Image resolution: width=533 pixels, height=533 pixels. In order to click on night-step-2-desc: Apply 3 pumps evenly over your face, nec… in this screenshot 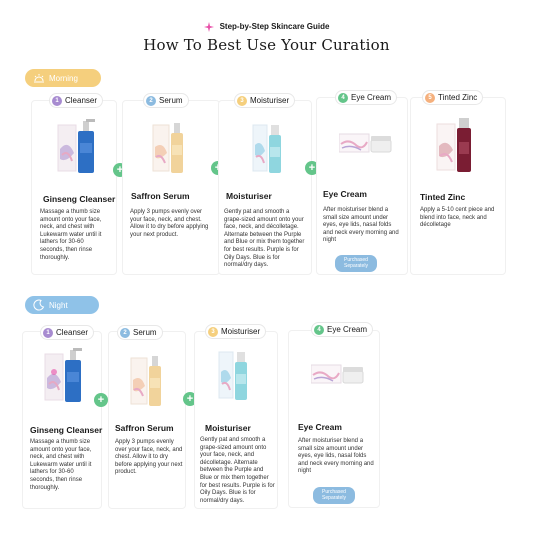, I will do `click(149, 457)`.